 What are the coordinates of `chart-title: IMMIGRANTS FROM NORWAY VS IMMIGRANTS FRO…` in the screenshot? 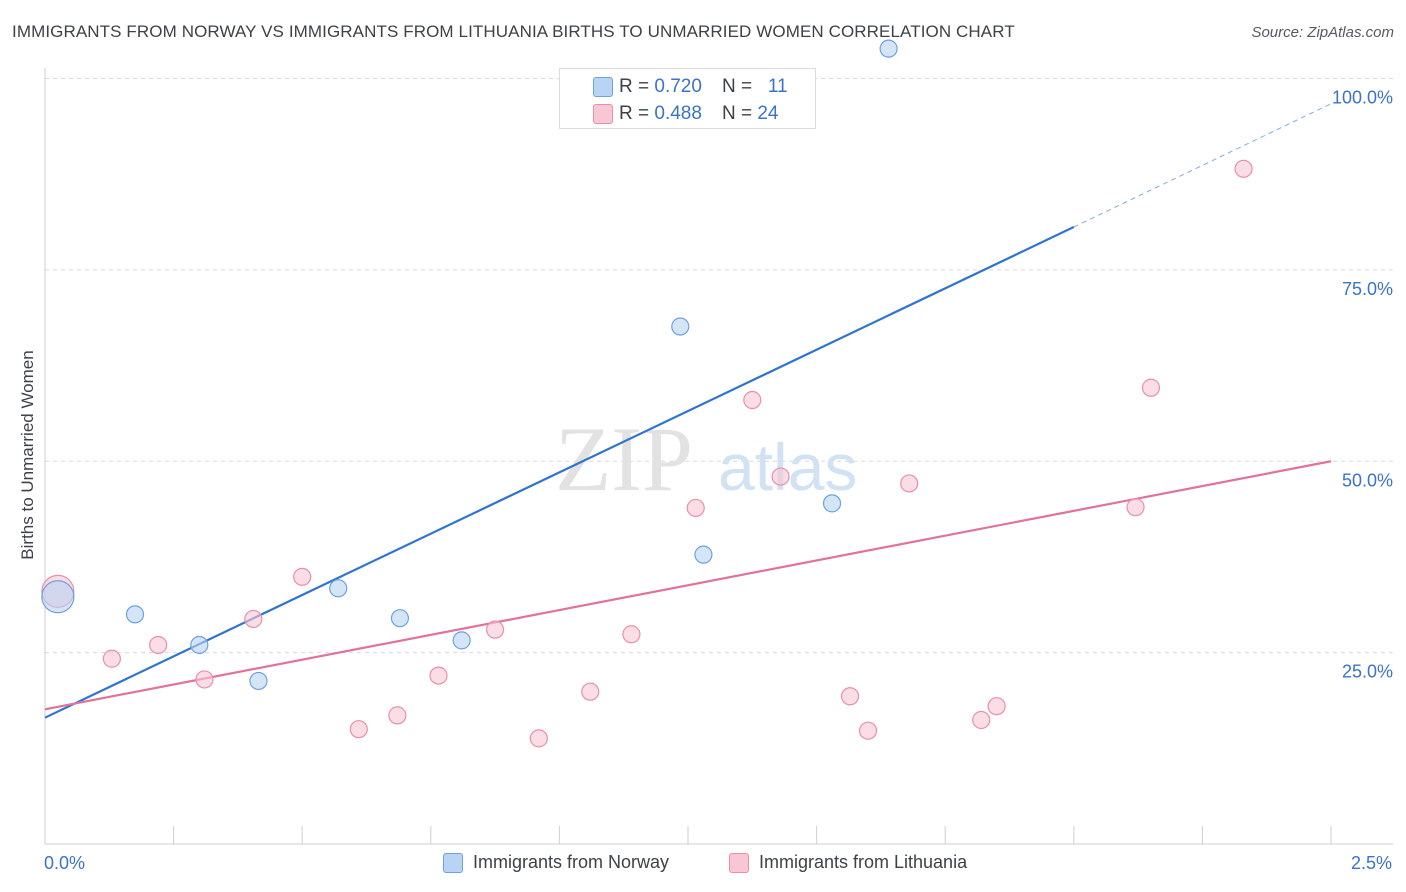 It's located at (513, 31).